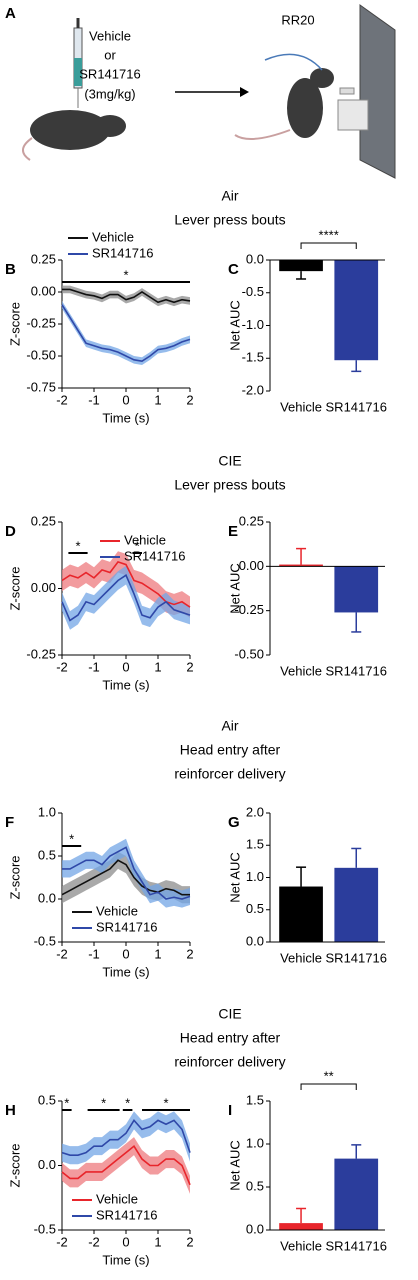 The width and height of the screenshot is (418, 1280). What do you see at coordinates (47, 1099) in the screenshot?
I see `y-tick-label: 0.5` at bounding box center [47, 1099].